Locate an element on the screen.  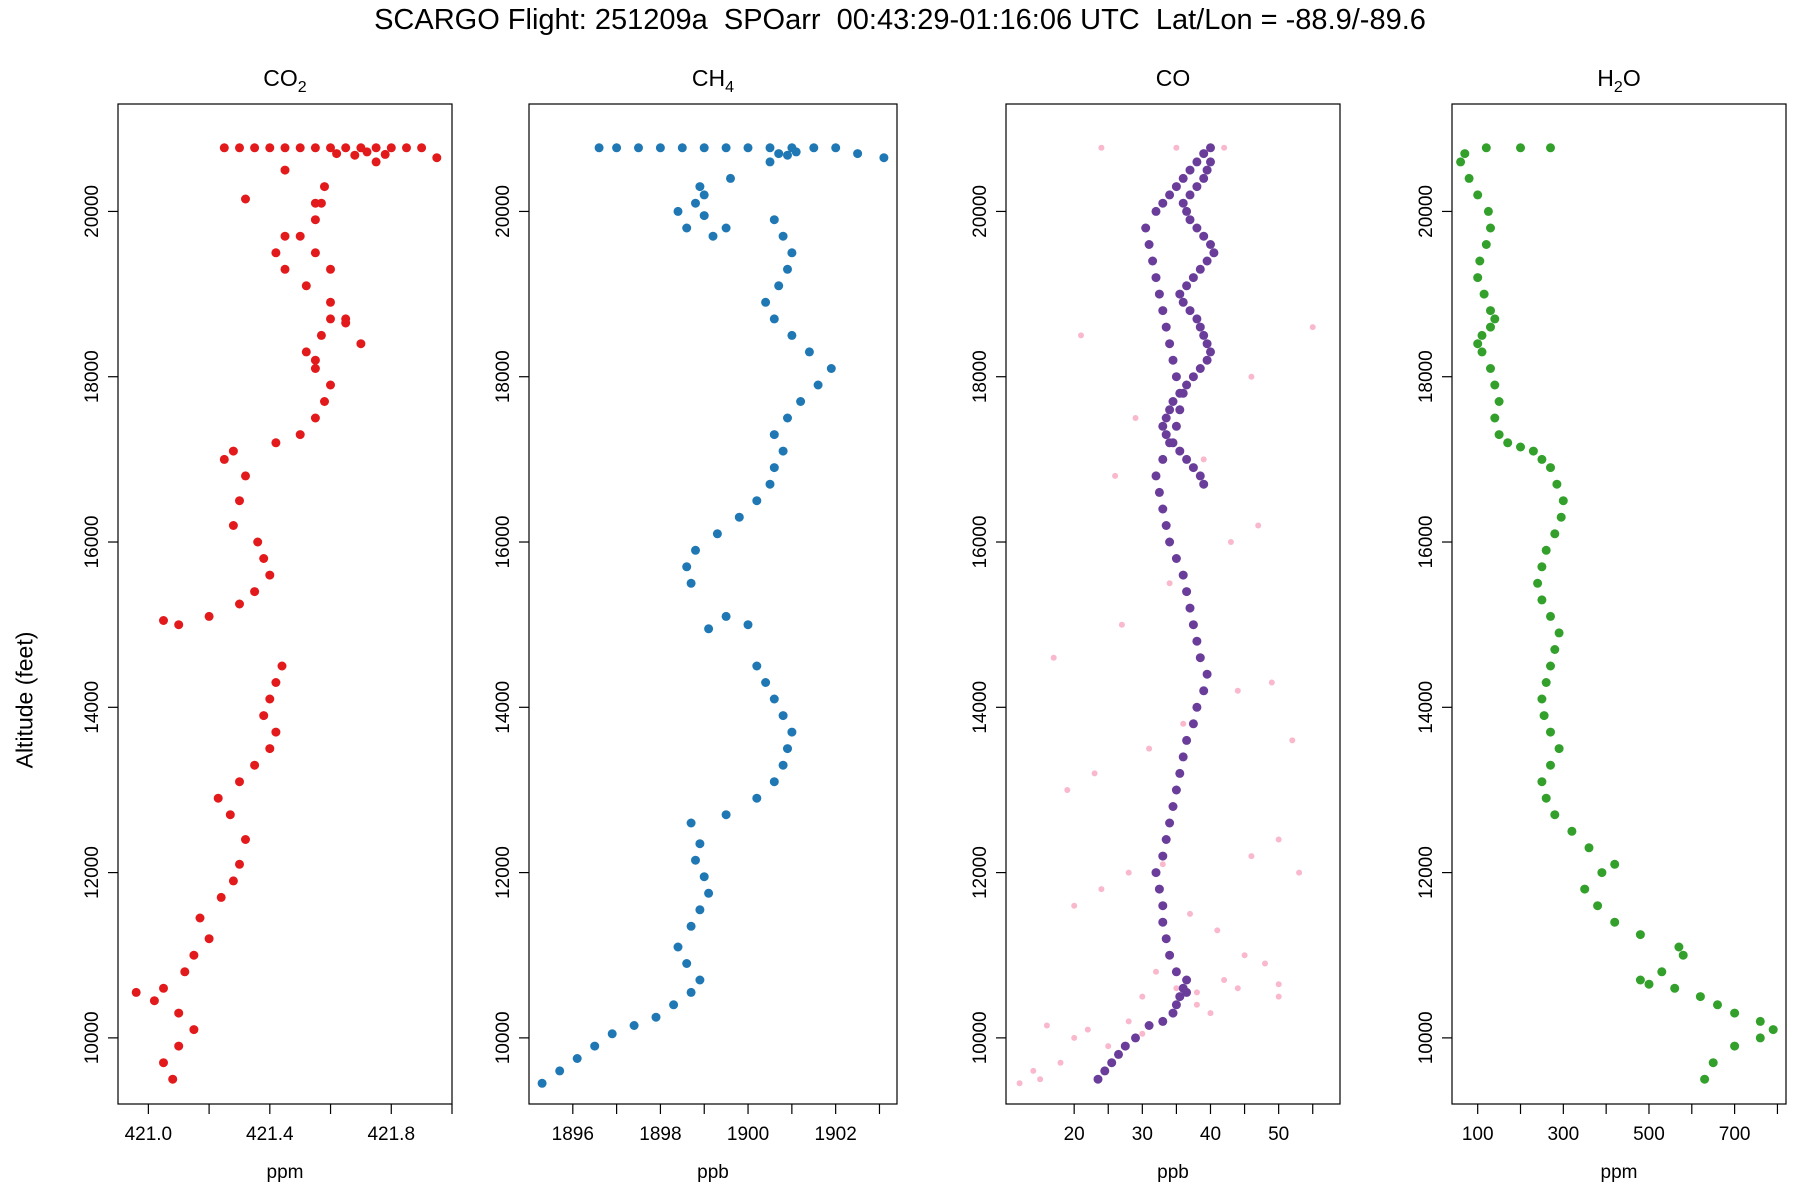
y-tick-label: 14000 is located at coordinates (980, 707).